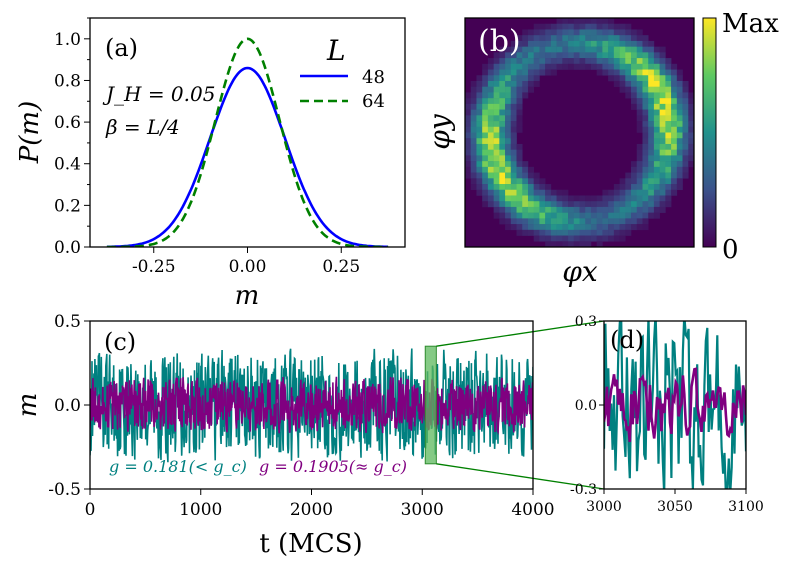 Image resolution: width=789 pixels, height=566 pixels. I want to click on panel-a-xtick-label: 0.00, so click(248, 267).